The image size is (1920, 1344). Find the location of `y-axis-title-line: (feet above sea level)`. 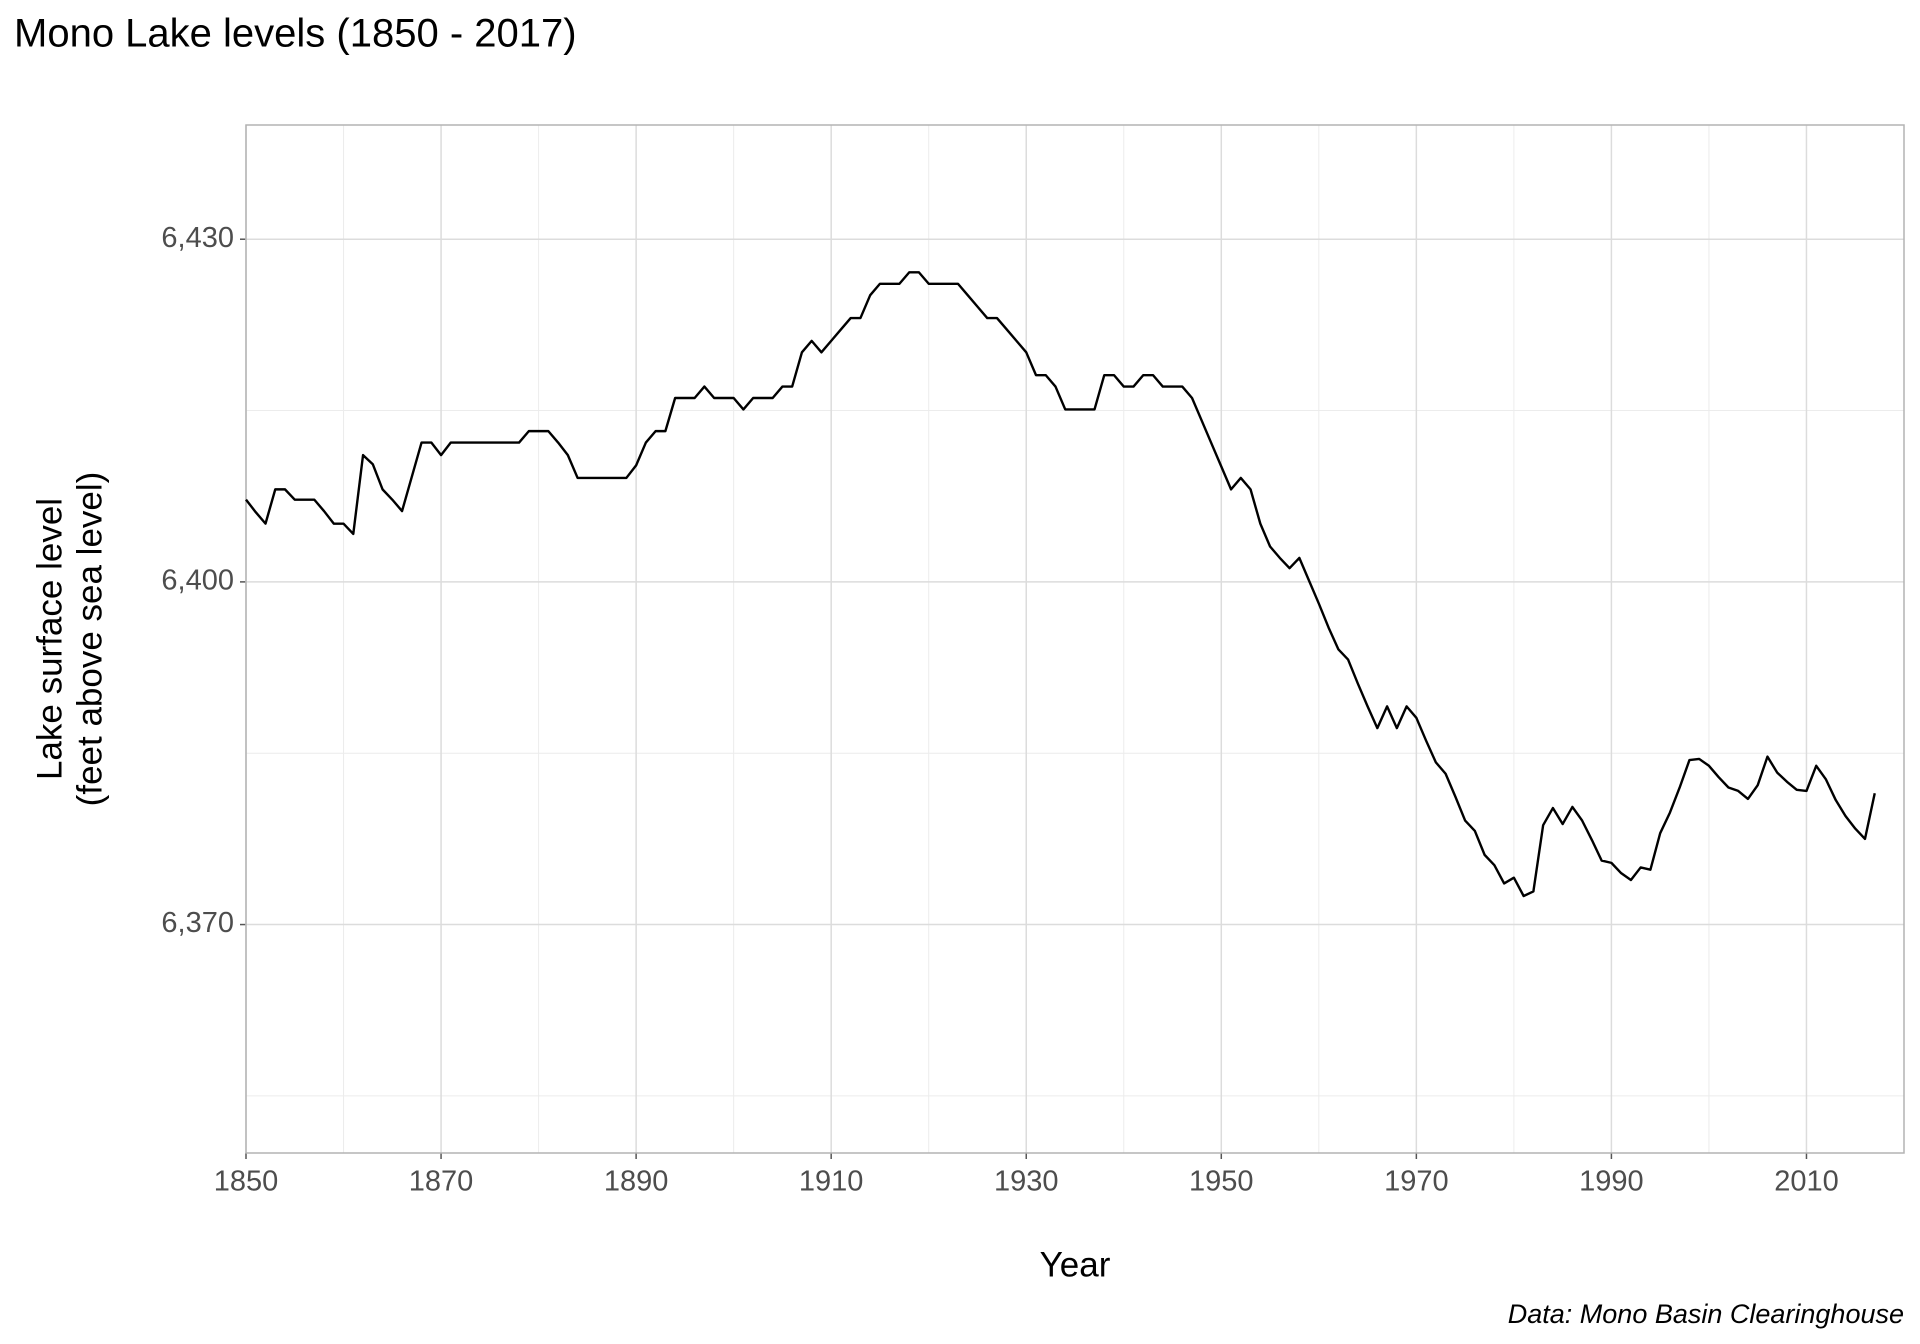

y-axis-title-line: (feet above sea level) is located at coordinates (89, 639).